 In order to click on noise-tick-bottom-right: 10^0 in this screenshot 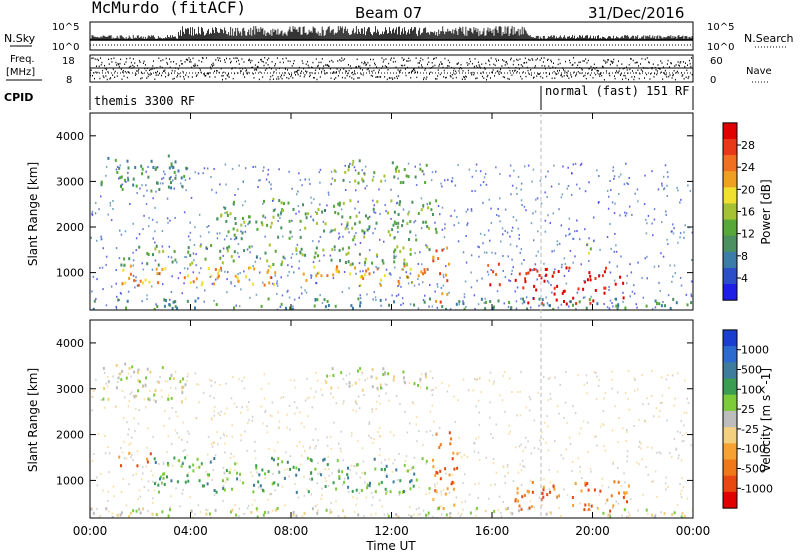, I will do `click(720, 47)`.